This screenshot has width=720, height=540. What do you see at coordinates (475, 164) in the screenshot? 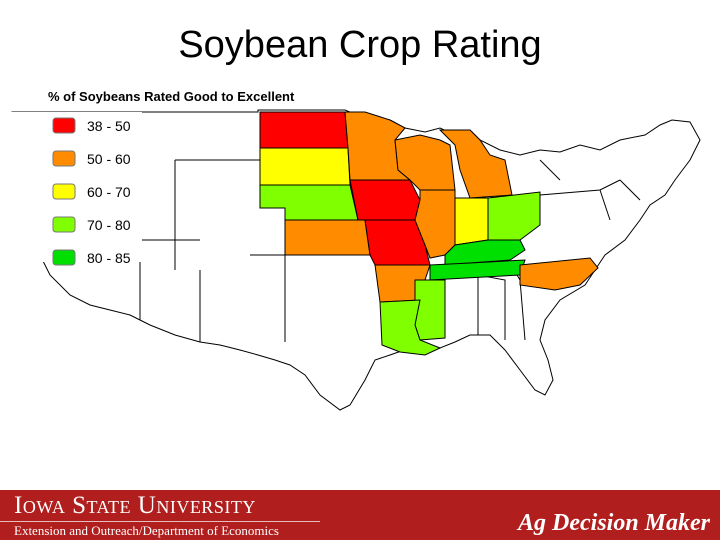
I see `state-michigan` at bounding box center [475, 164].